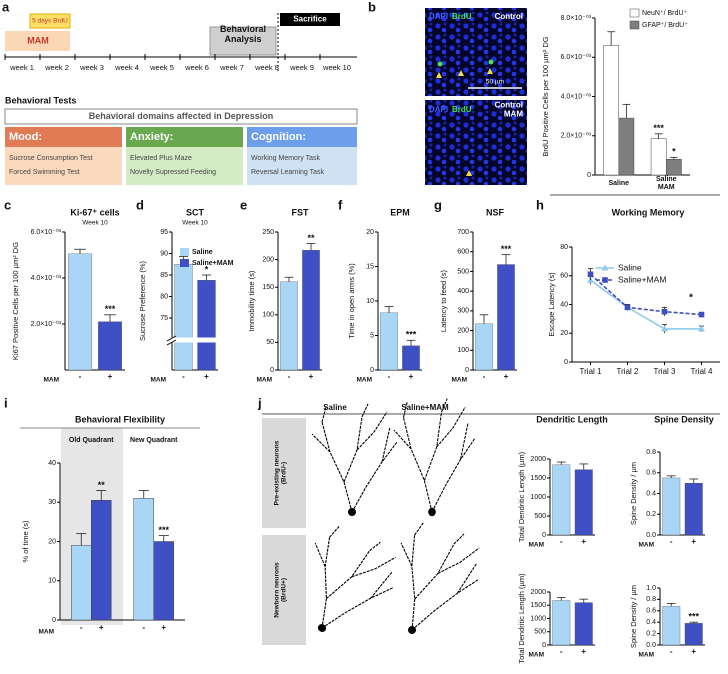 The width and height of the screenshot is (728, 674). Describe the element at coordinates (302, 137) in the screenshot. I see `cognition-header-box` at that location.